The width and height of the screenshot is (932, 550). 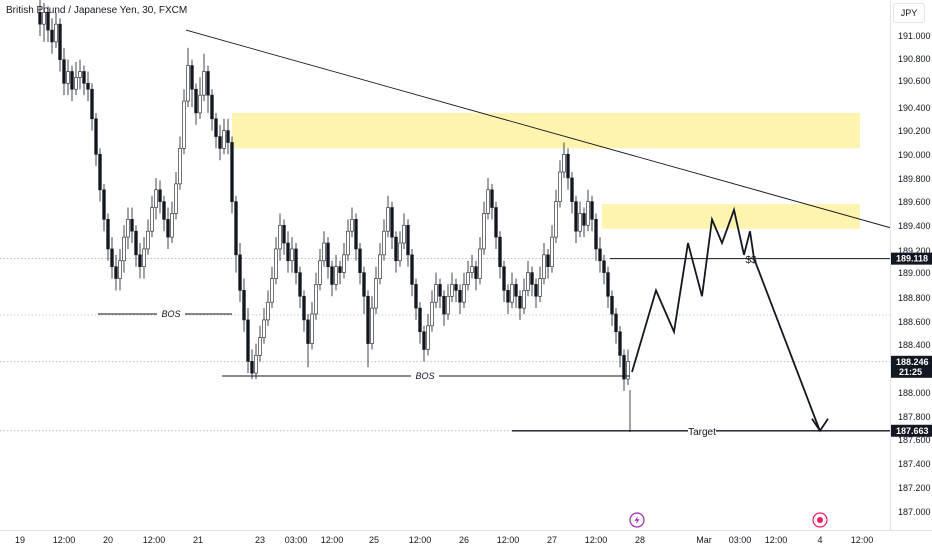 I want to click on supply-zone-upper, so click(x=546, y=130).